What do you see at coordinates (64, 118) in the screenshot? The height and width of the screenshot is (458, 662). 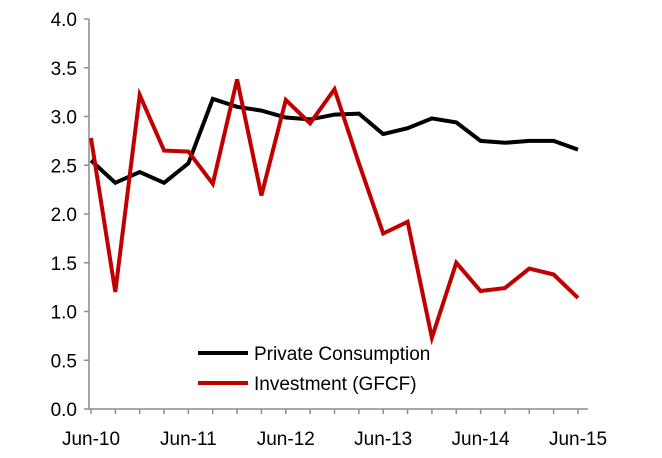 I see `y-tick-label: 3.0` at bounding box center [64, 118].